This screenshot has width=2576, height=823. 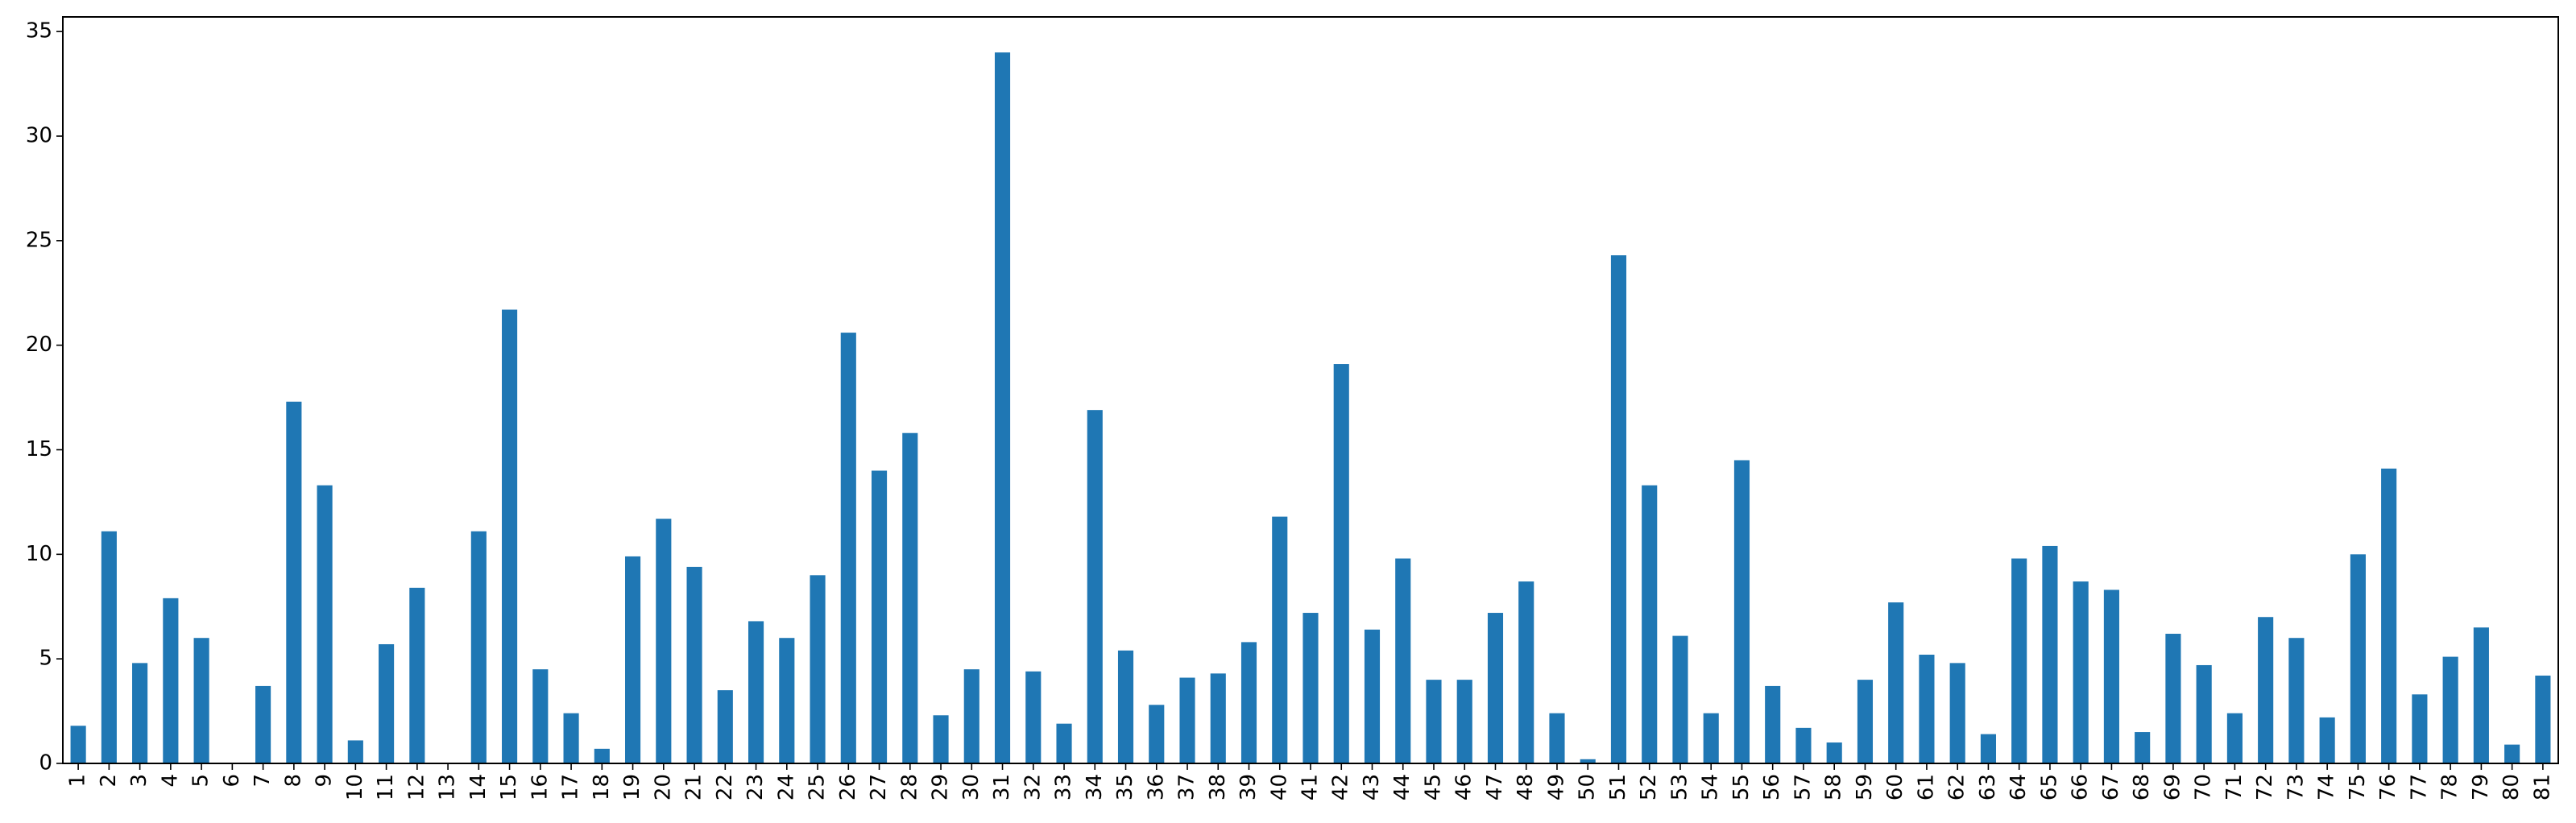 What do you see at coordinates (1402, 787) in the screenshot?
I see `x-tick-label: 44` at bounding box center [1402, 787].